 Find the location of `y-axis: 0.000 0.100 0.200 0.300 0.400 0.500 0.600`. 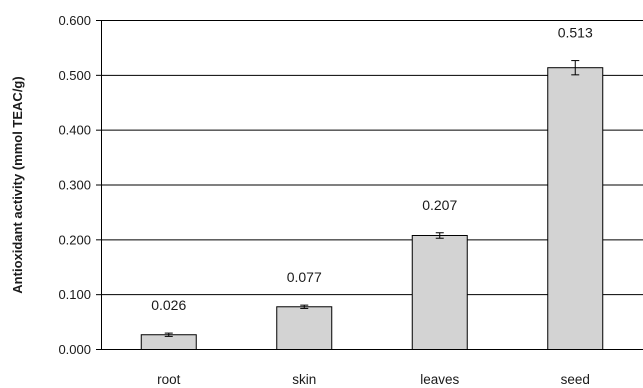

y-axis: 0.000 0.100 0.200 0.300 0.400 0.500 0.600 is located at coordinates (80, 185).